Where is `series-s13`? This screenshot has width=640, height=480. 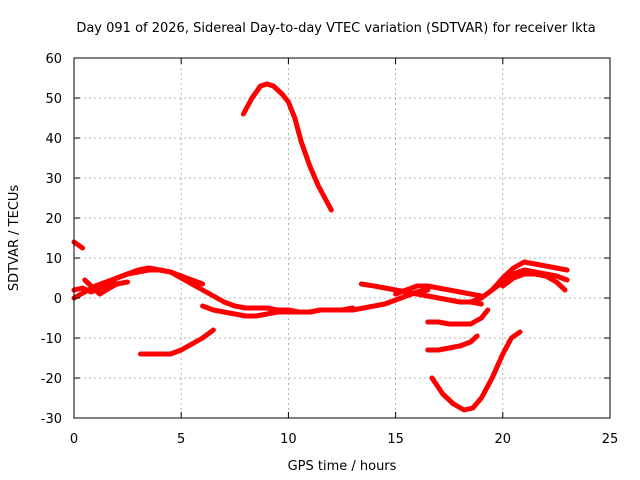
series-s13 is located at coordinates (519, 282).